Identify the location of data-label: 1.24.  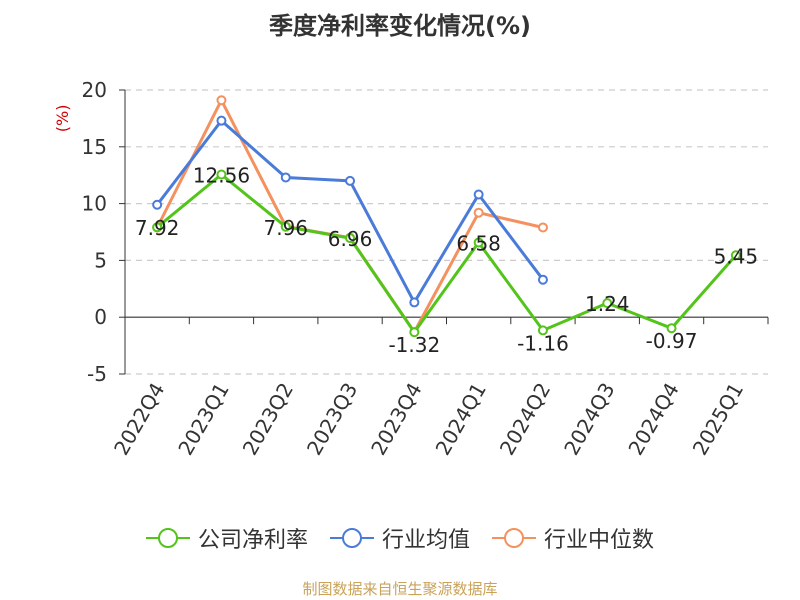
(607, 304).